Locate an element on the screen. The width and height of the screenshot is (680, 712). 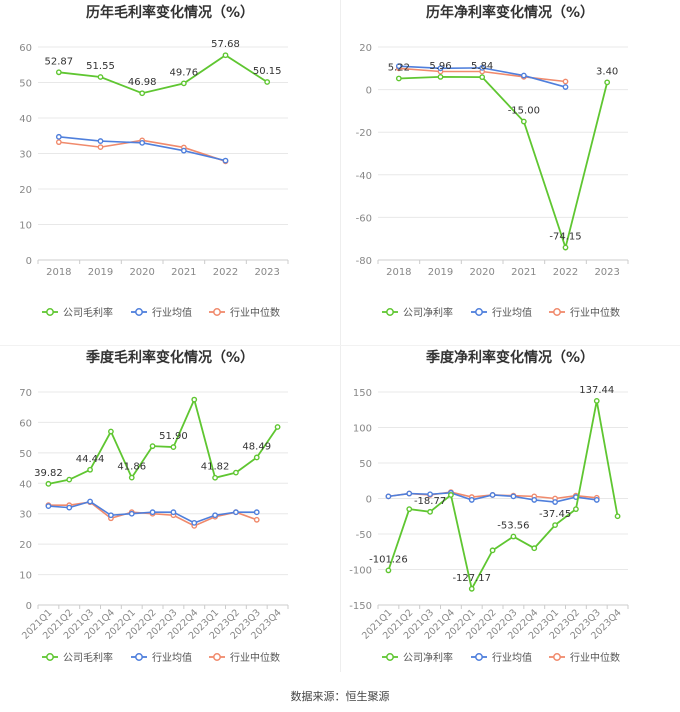
x-tick-label: 2022 is located at coordinates (565, 272).